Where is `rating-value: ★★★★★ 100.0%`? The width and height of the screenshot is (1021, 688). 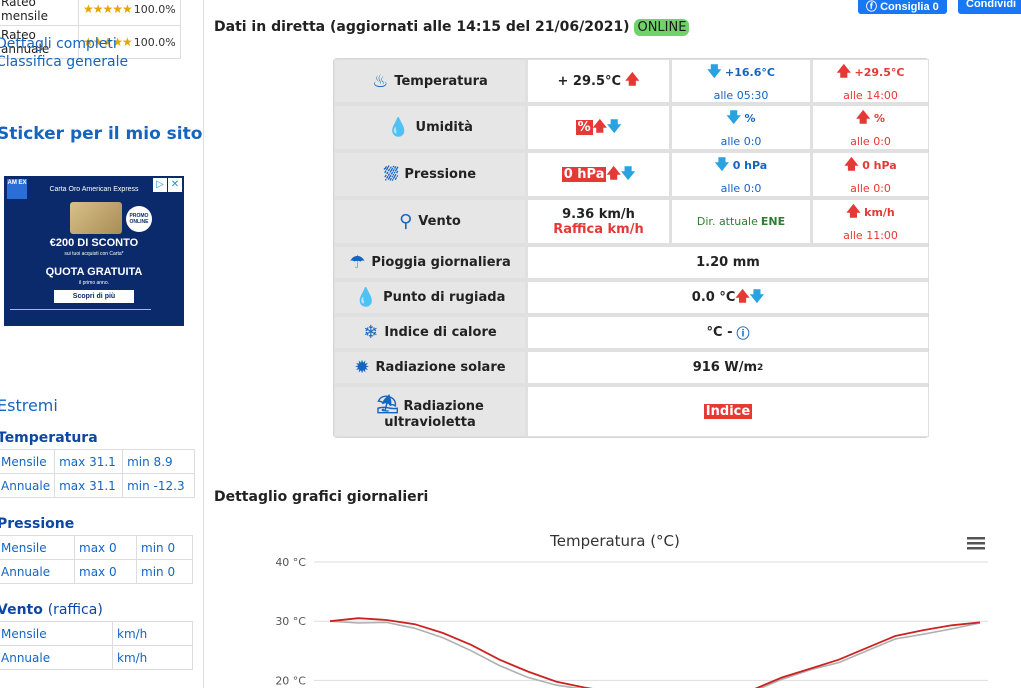 rating-value: ★★★★★ 100.0% is located at coordinates (129, 42).